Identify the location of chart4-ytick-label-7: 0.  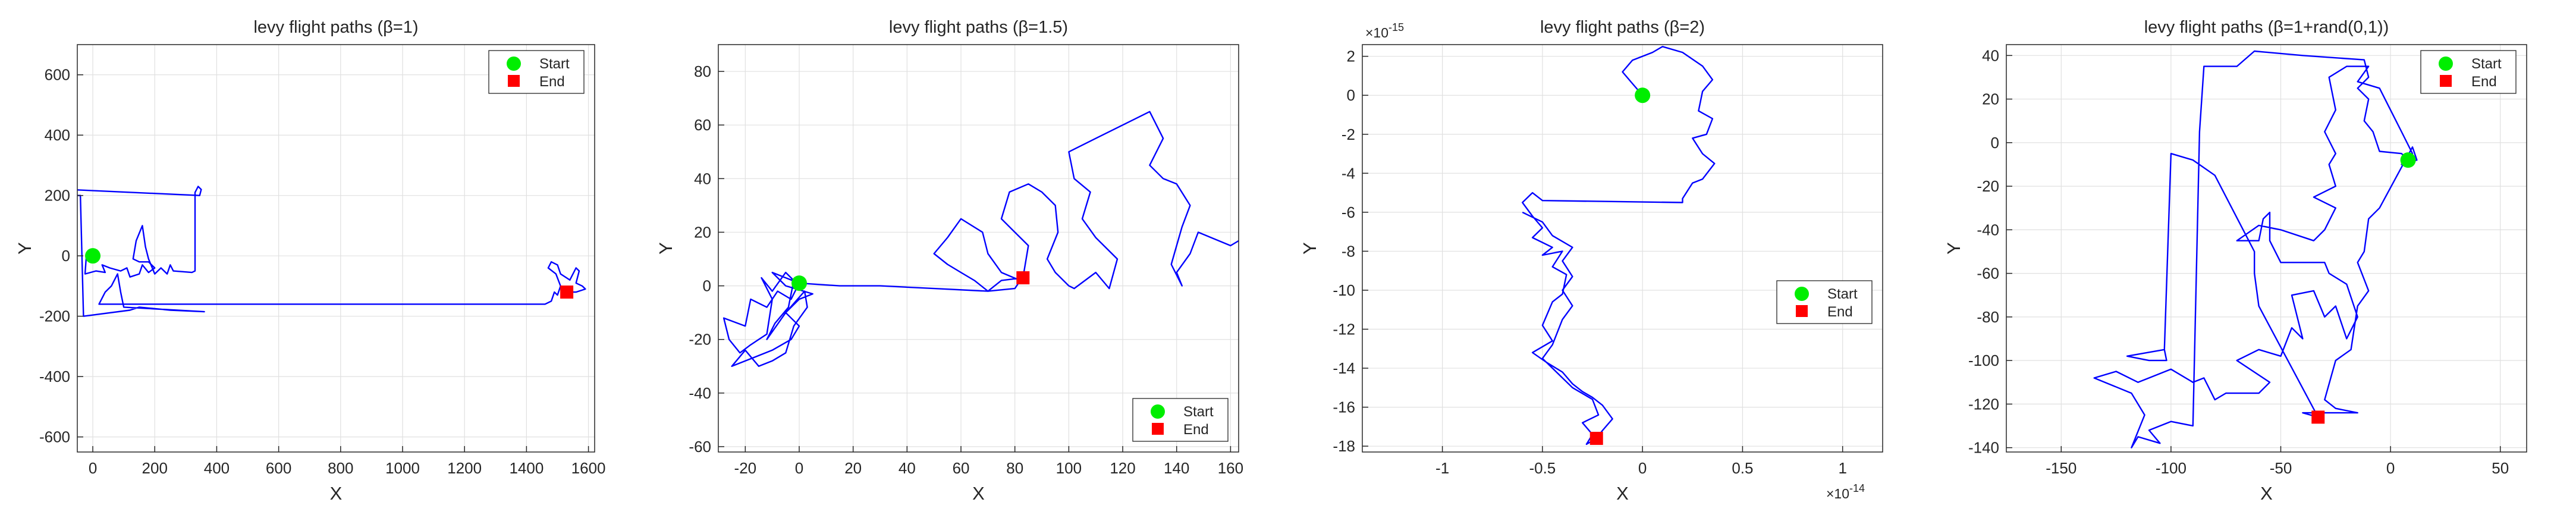
(1995, 143).